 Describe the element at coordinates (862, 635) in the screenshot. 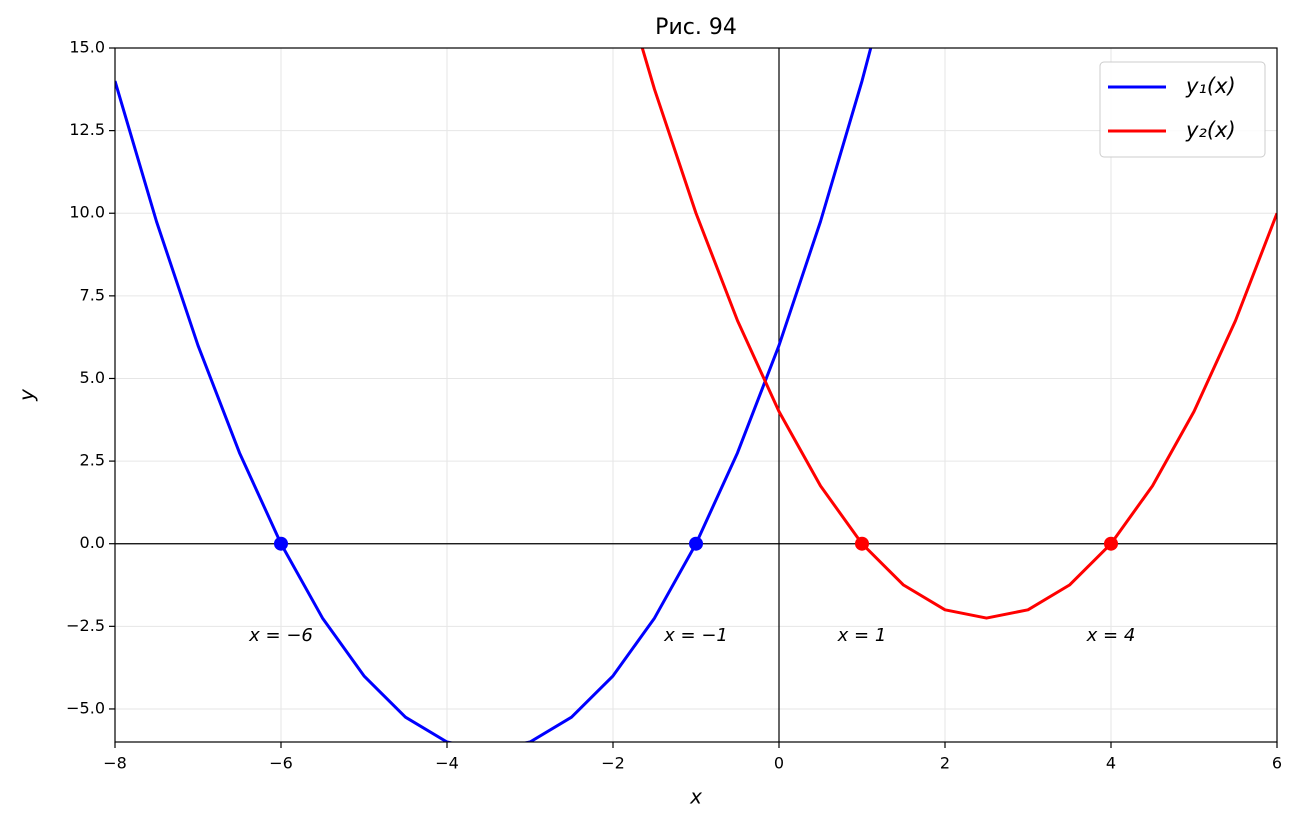

I see `root-annotation: x = 1` at that location.